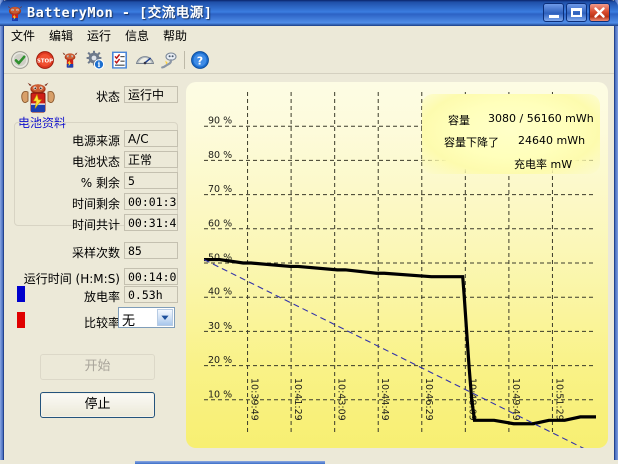 The width and height of the screenshot is (618, 464). I want to click on maximize-icon, so click(576, 12).